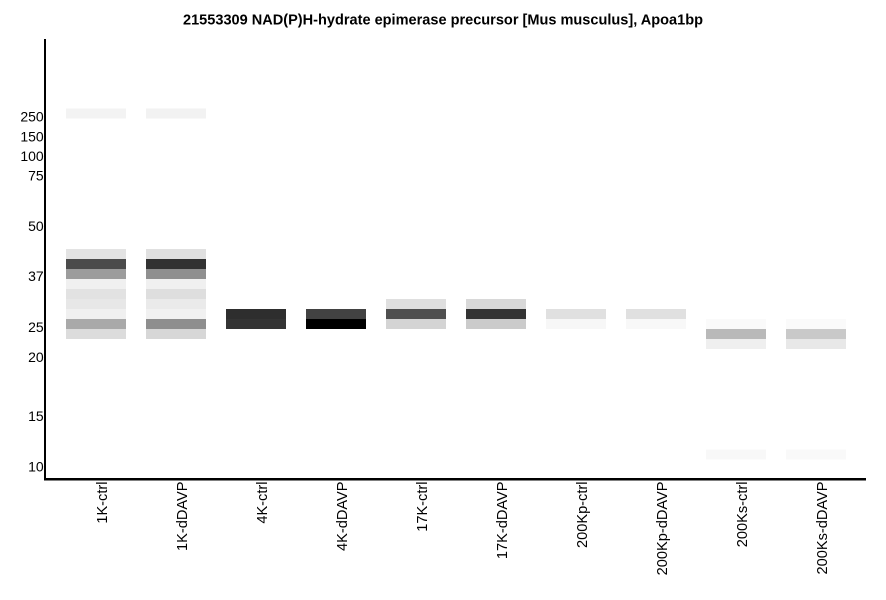  Describe the element at coordinates (32, 117) in the screenshot. I see `svg-text: 250` at that location.